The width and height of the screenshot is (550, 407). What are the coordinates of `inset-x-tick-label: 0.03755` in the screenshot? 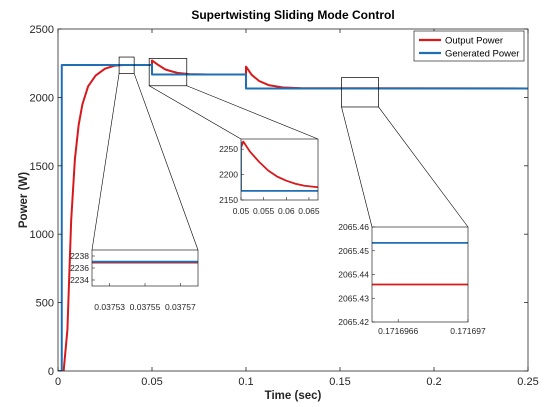 It's located at (145, 307).